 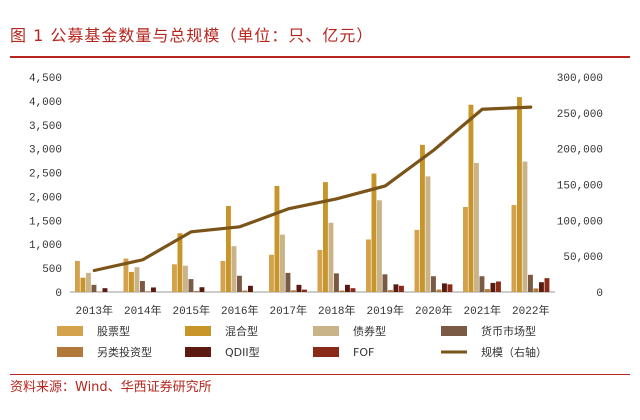 I want to click on legend-label: 混合型, so click(x=241, y=331).